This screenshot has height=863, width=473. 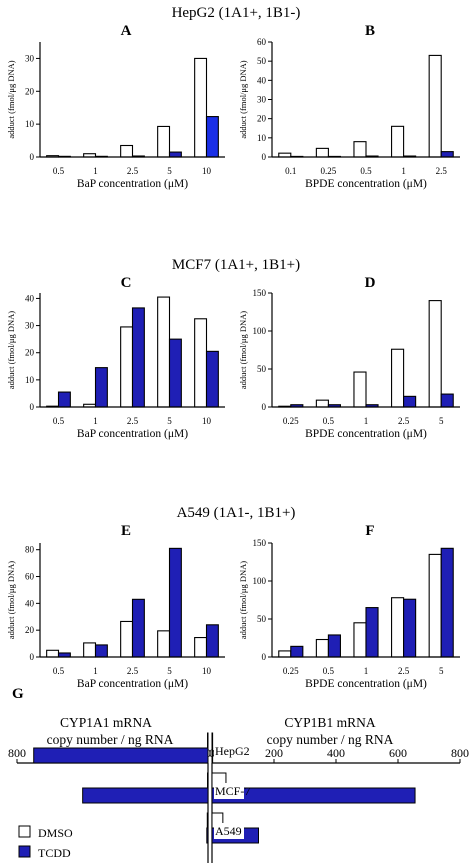 I want to click on legend-swatch-dmso, so click(x=24, y=831).